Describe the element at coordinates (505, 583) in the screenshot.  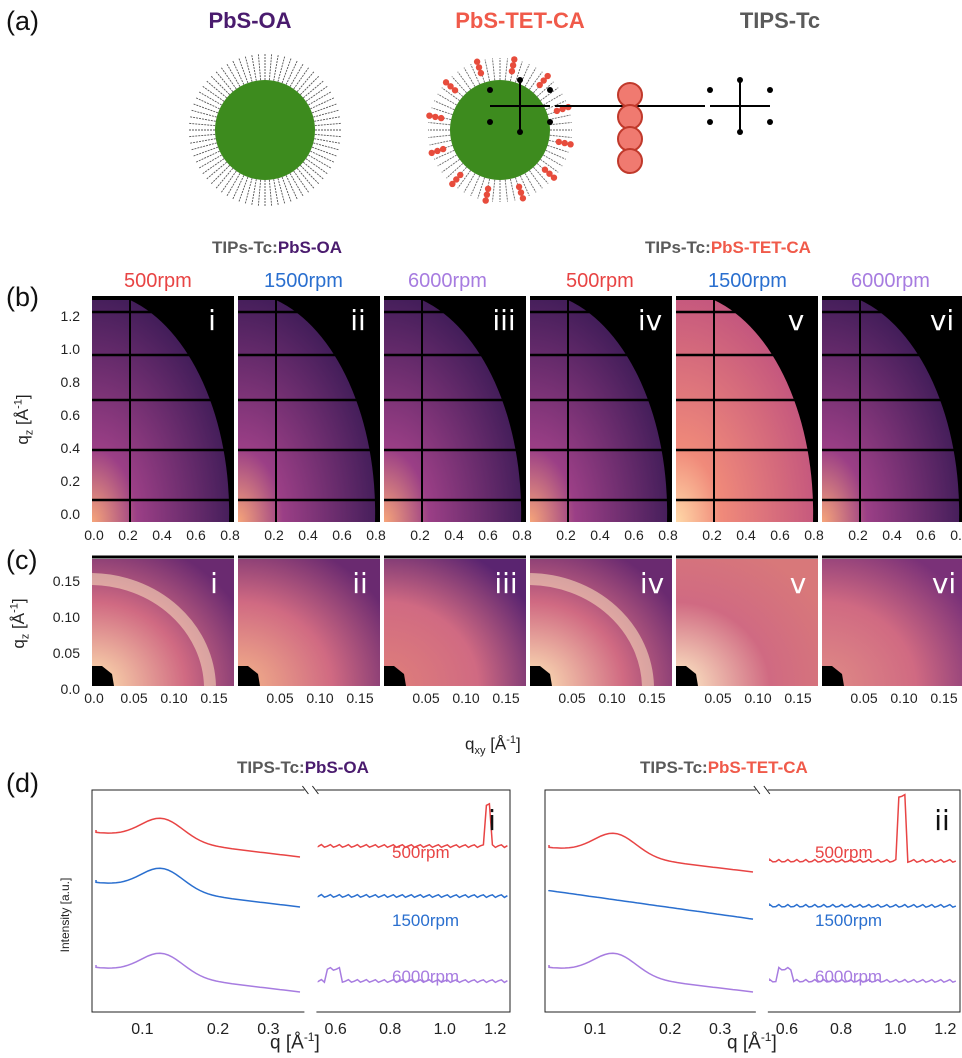
I see `roman-label-c-3: iii` at that location.